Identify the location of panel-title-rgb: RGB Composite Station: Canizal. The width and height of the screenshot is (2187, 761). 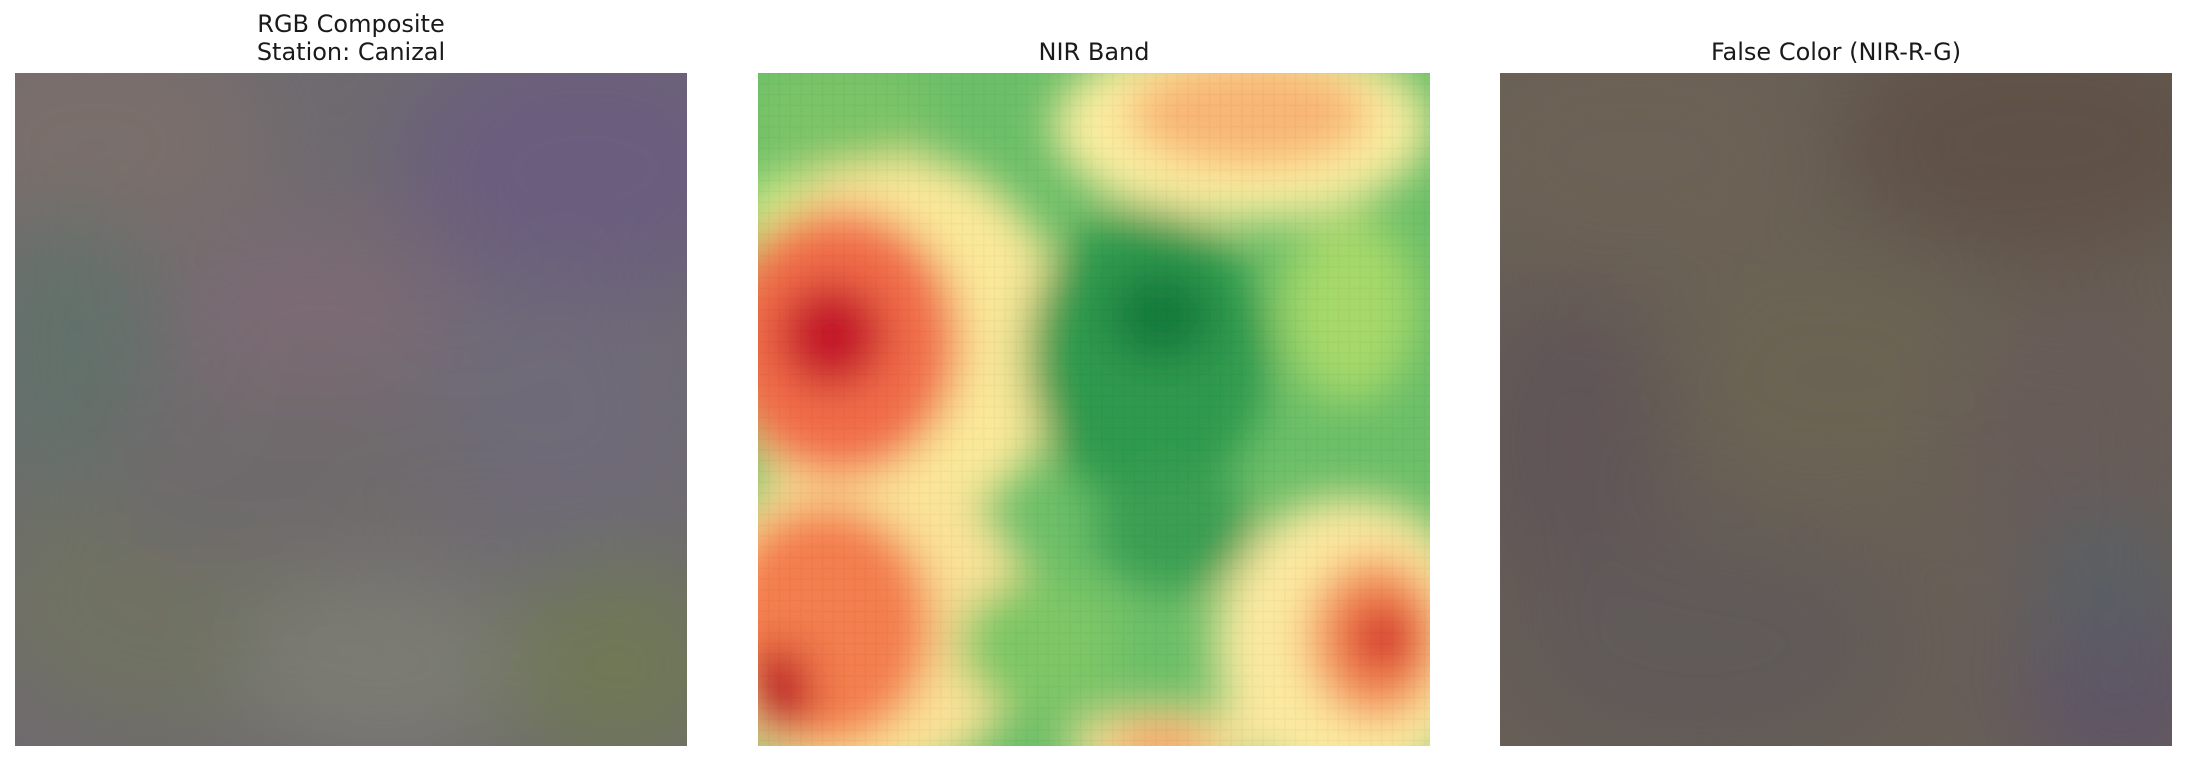
(351, 38).